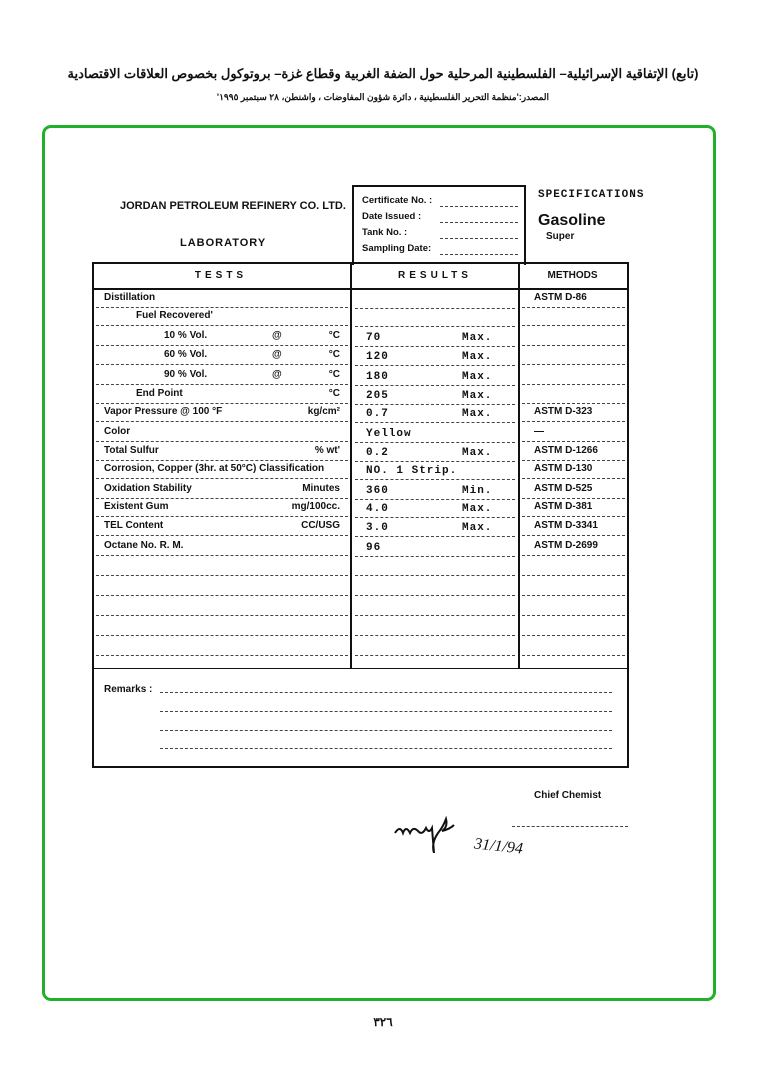 This screenshot has height=1084, width=766. I want to click on test-name: Color, so click(117, 431).